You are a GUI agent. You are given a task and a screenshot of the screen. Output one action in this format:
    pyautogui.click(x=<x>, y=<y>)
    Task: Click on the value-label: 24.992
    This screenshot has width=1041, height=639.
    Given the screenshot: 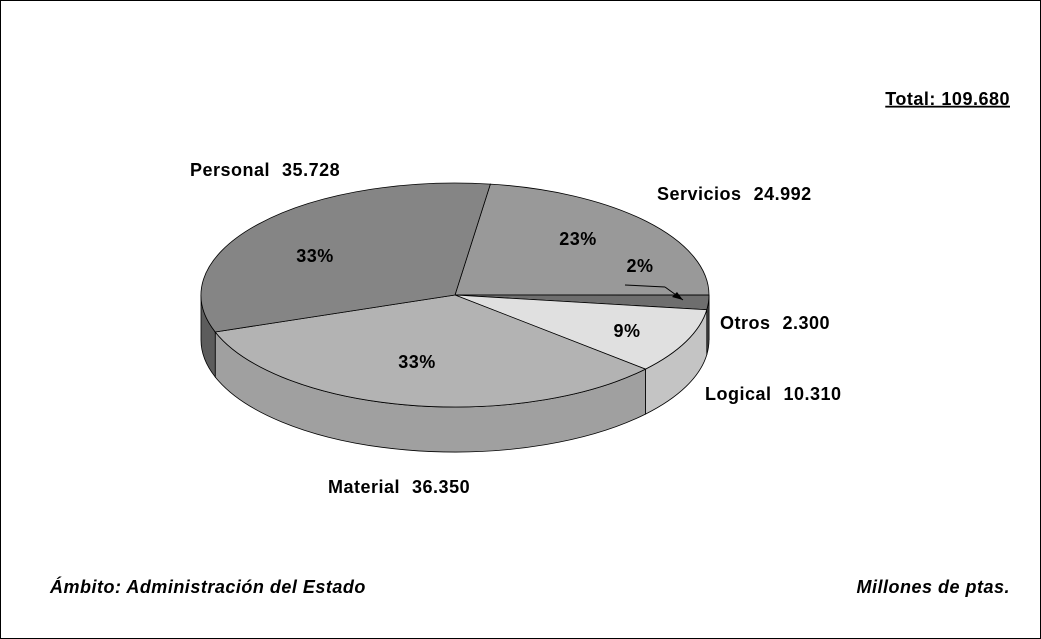 What is the action you would take?
    pyautogui.click(x=783, y=194)
    